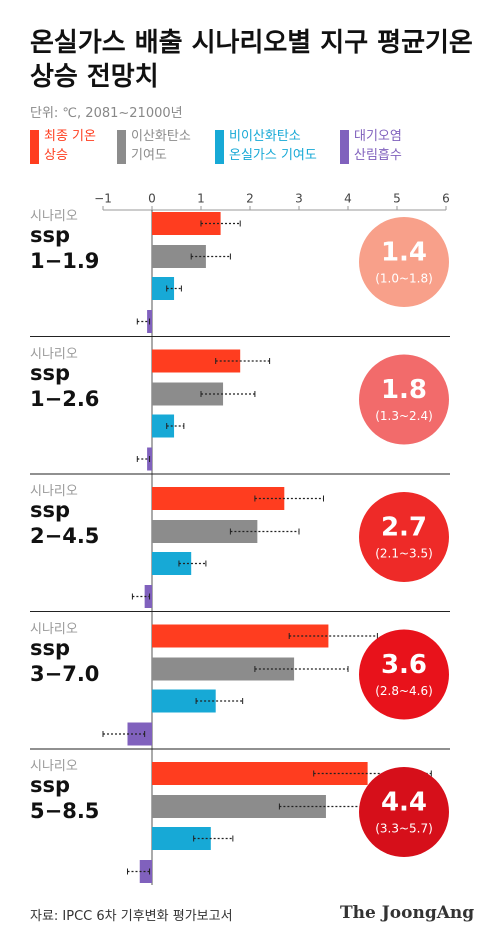  What do you see at coordinates (70, 146) in the screenshot?
I see `legend-label: 최종 기온 상승` at bounding box center [70, 146].